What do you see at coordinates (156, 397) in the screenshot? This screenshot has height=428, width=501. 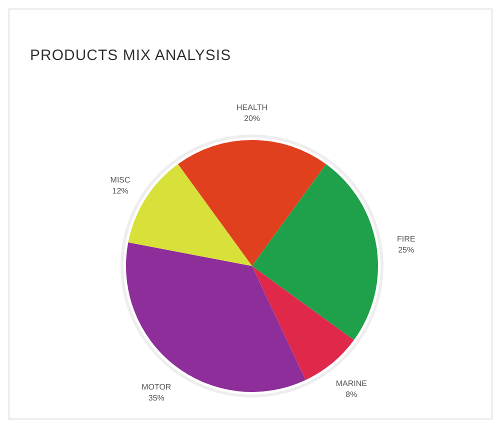 I see `data-label: 35%` at bounding box center [156, 397].